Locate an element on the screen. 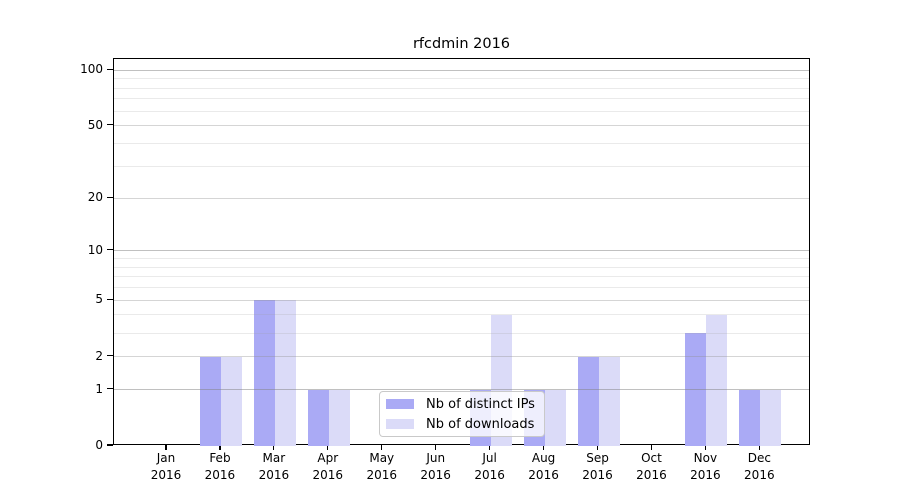 The image size is (900, 500). bar-downloads-aug is located at coordinates (555, 417).